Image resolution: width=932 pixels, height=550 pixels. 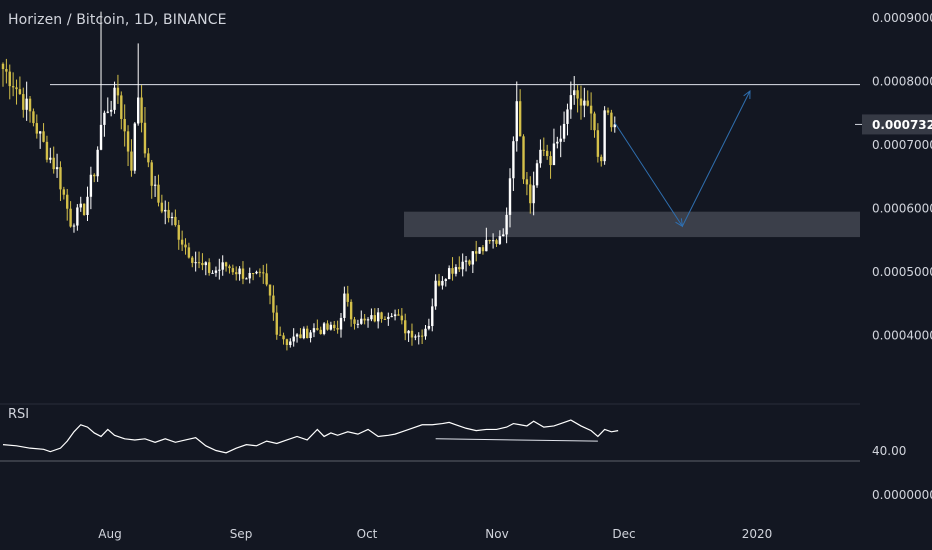 What do you see at coordinates (109, 534) in the screenshot?
I see `time-tick-label: Aug` at bounding box center [109, 534].